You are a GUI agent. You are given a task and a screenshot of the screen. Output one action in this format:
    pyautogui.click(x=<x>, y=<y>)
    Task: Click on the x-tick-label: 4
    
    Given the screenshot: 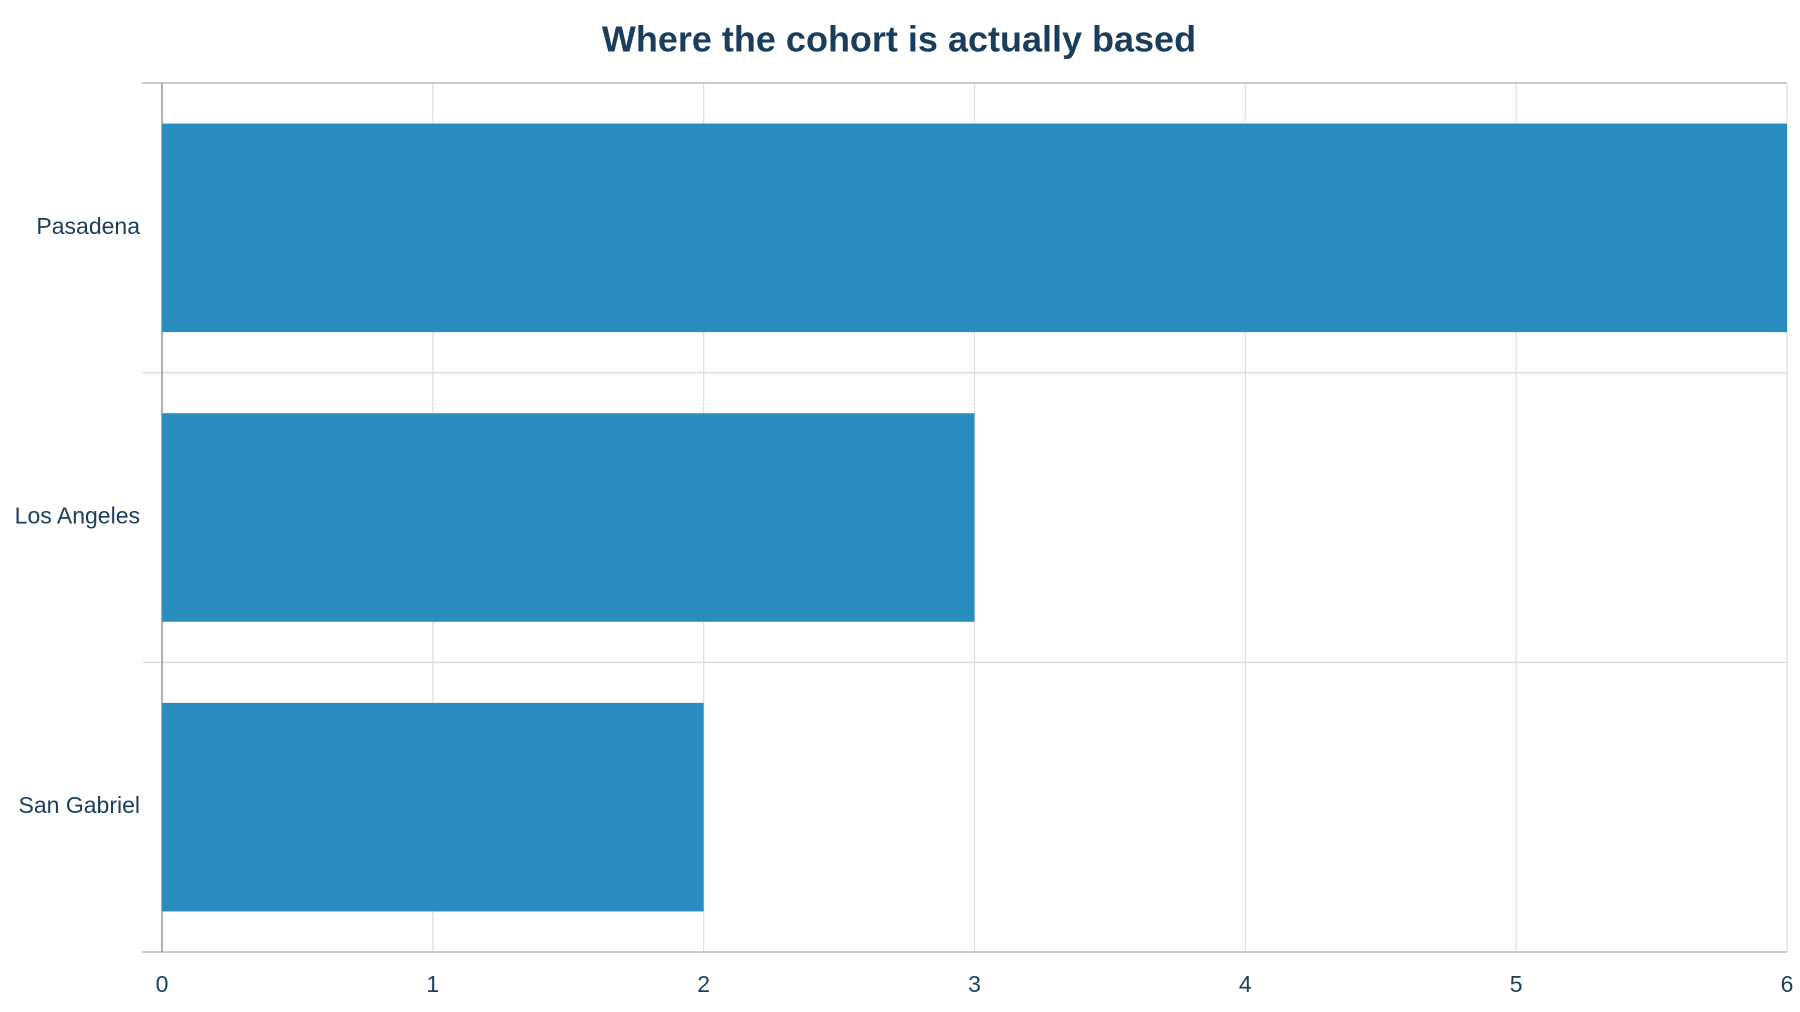 What is the action you would take?
    pyautogui.click(x=1245, y=984)
    